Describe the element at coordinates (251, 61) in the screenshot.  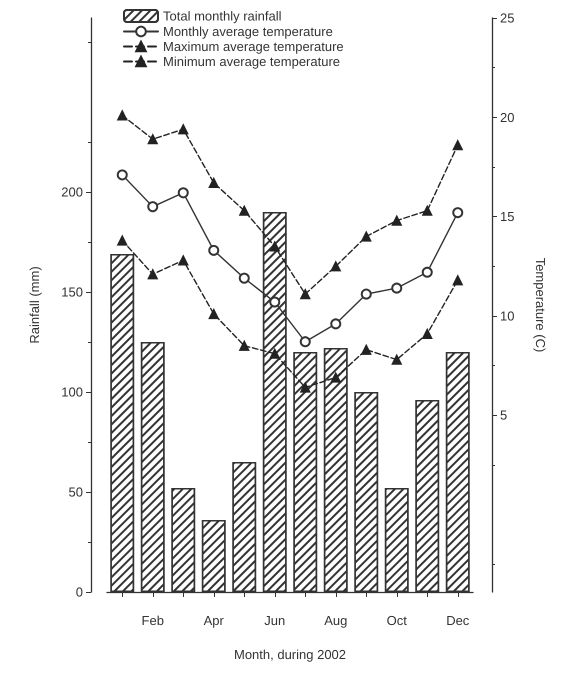
I see `legend-label: Minimum average temperature` at that location.